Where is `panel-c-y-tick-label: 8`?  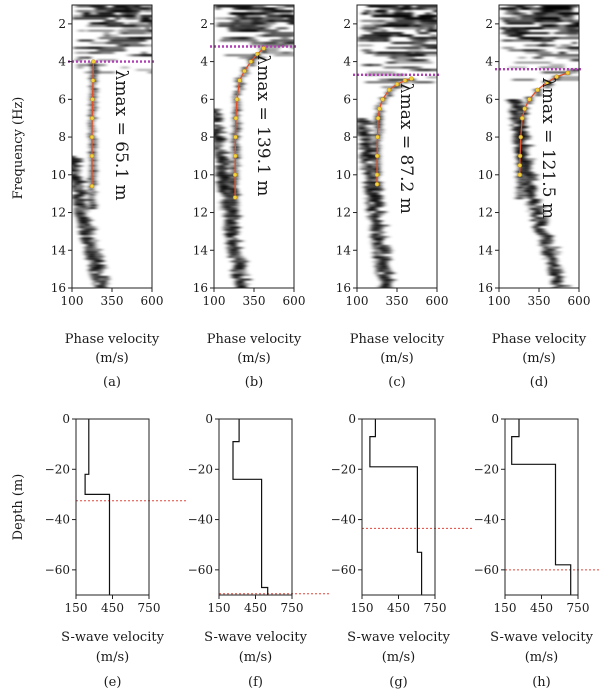 panel-c-y-tick-label: 8 is located at coordinates (347, 137).